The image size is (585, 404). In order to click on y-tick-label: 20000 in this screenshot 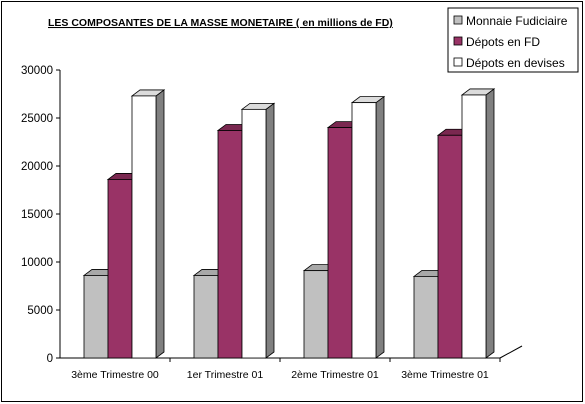, I will do `click(37, 167)`.